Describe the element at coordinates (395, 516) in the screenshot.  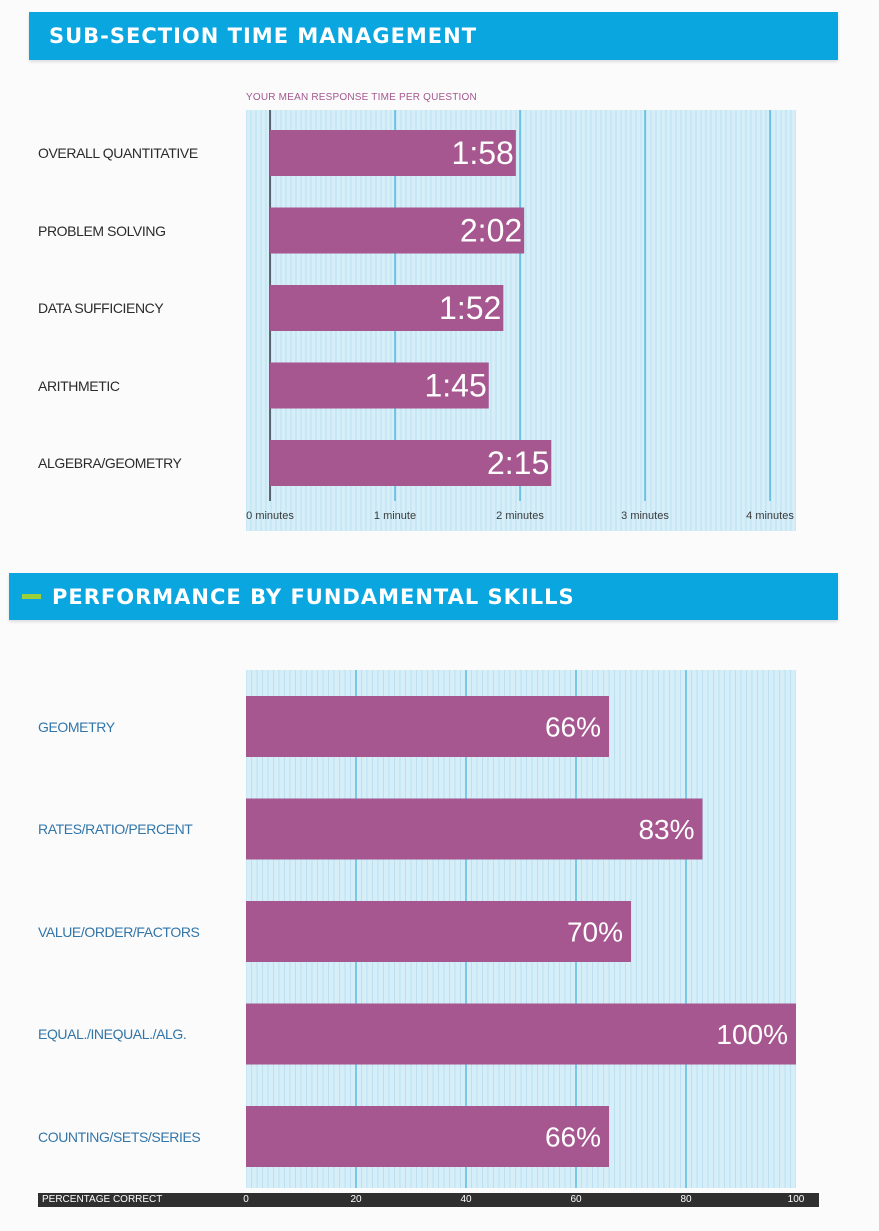
I see `x-tick-label: 1 minute` at that location.